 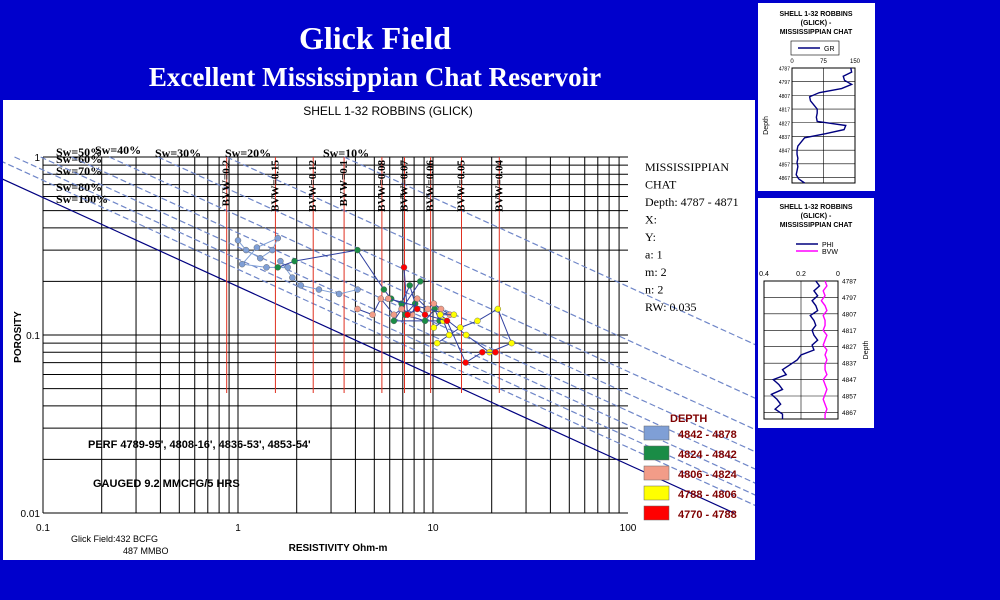 What do you see at coordinates (784, 124) in the screenshot?
I see `track-depth-label: 4827` at bounding box center [784, 124].